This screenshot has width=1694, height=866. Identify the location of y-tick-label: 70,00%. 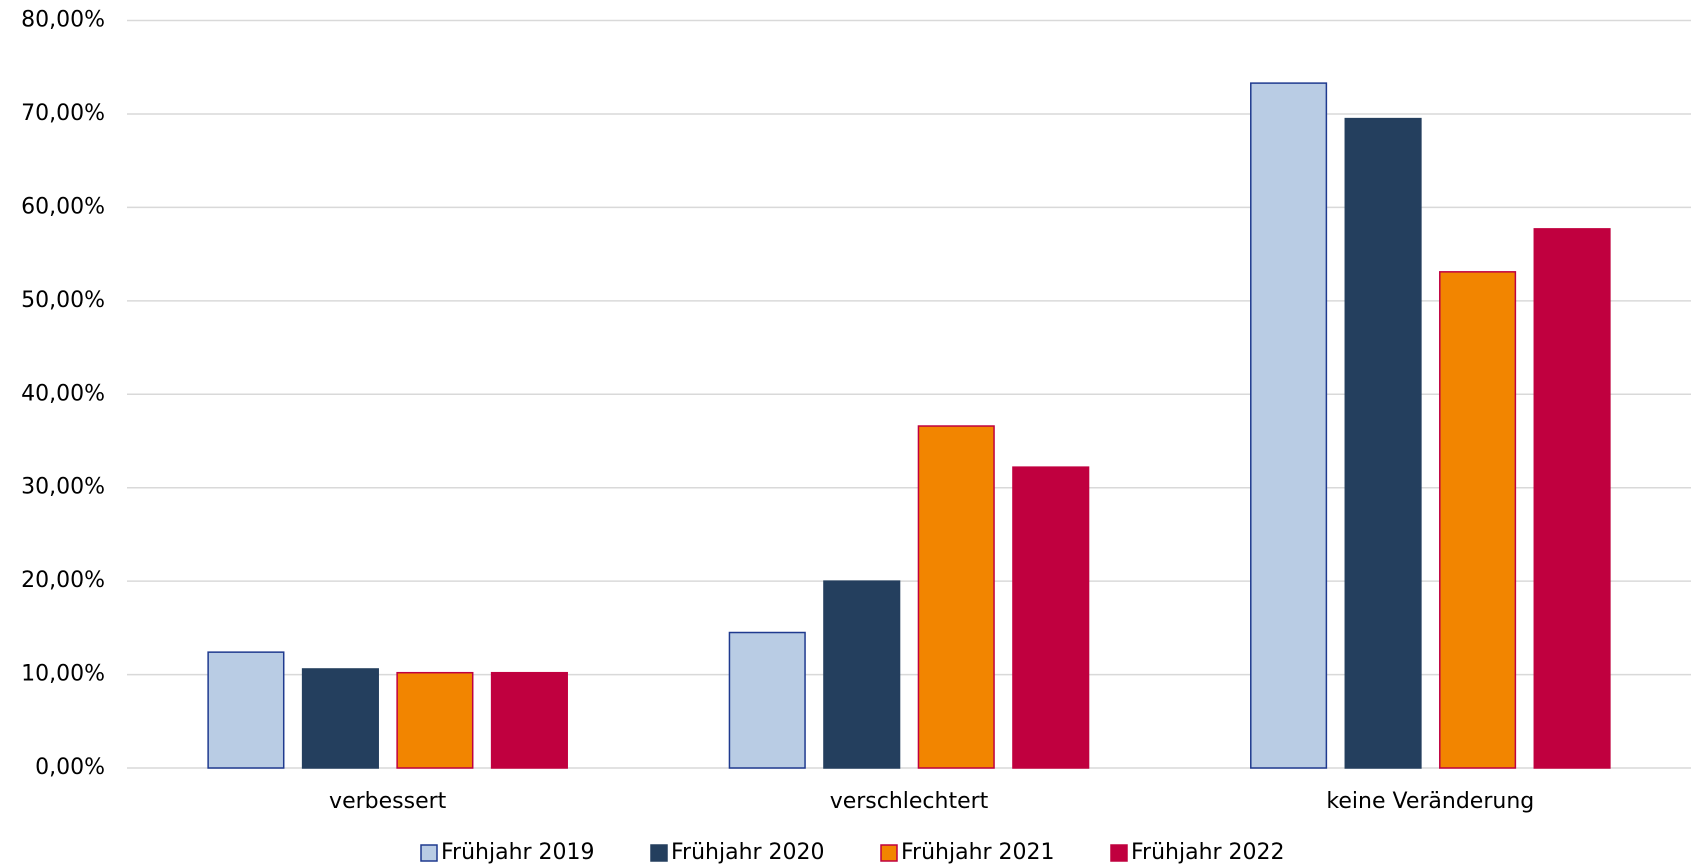
(63, 113).